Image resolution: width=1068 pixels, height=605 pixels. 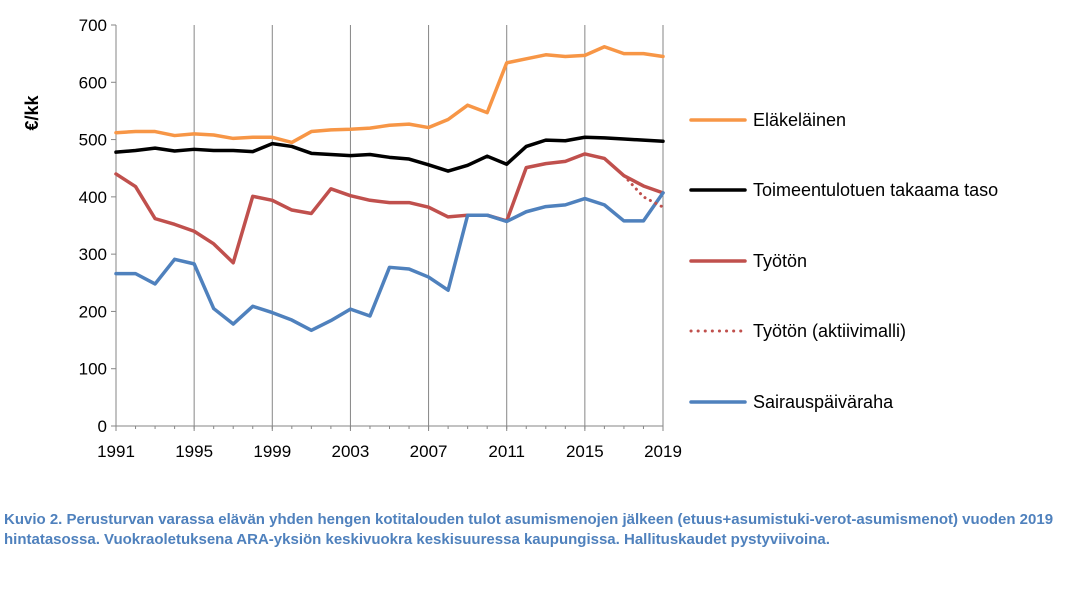 What do you see at coordinates (389, 154) in the screenshot?
I see `series-line-toimeentulotuen-takaama-taso` at bounding box center [389, 154].